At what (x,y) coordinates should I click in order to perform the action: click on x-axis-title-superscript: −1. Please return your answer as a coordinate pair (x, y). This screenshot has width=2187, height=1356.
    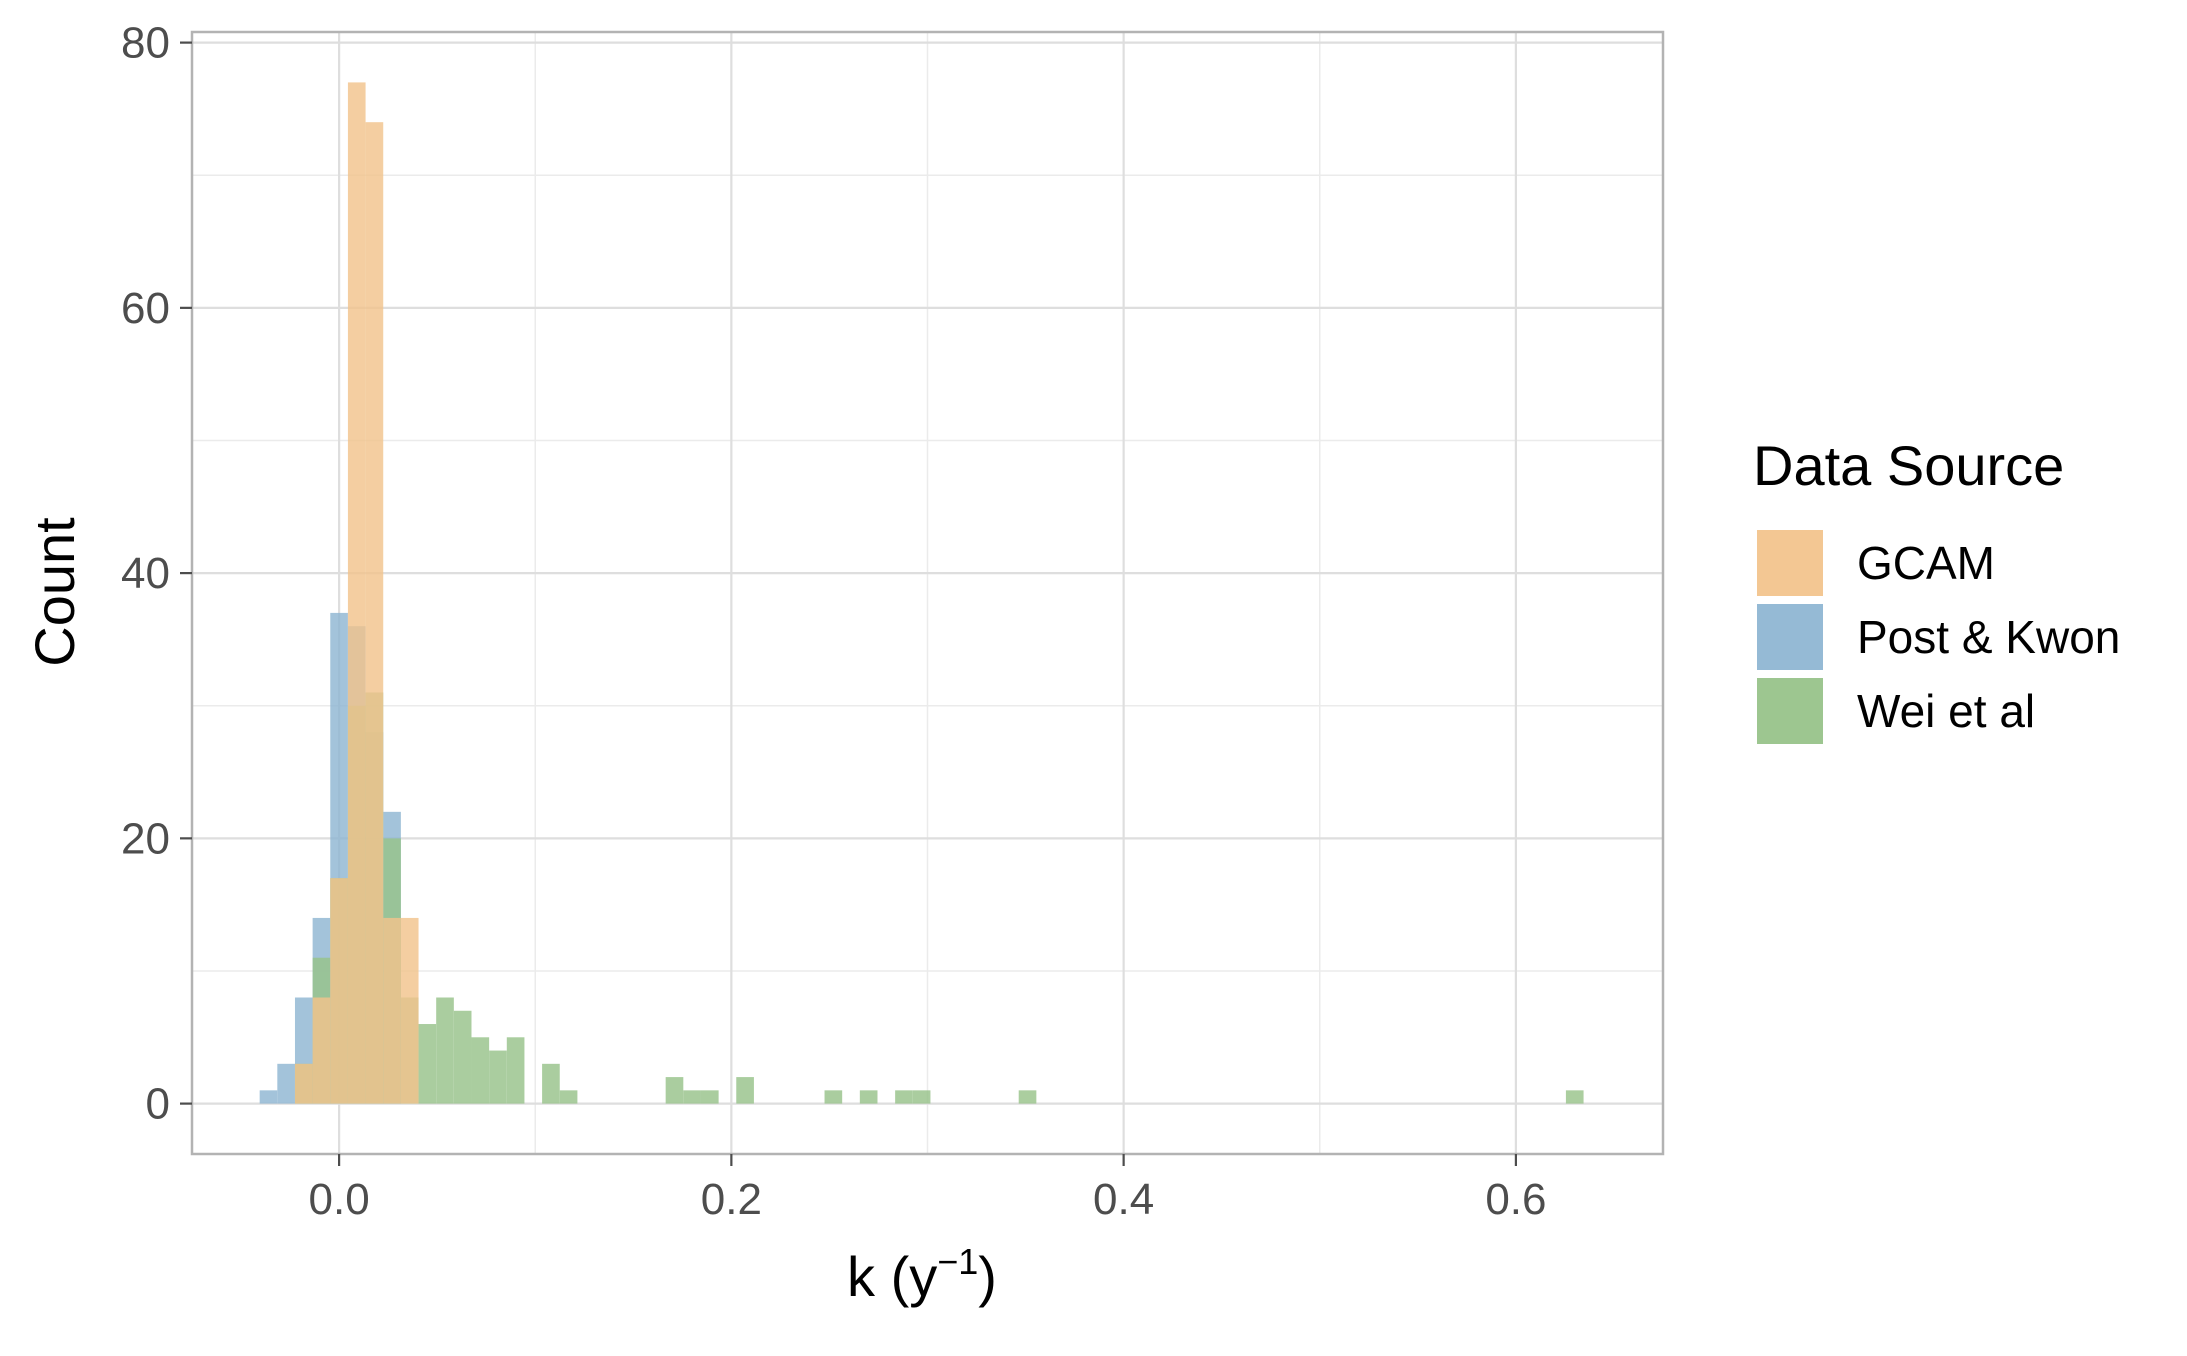
    Looking at the image, I should click on (957, 1261).